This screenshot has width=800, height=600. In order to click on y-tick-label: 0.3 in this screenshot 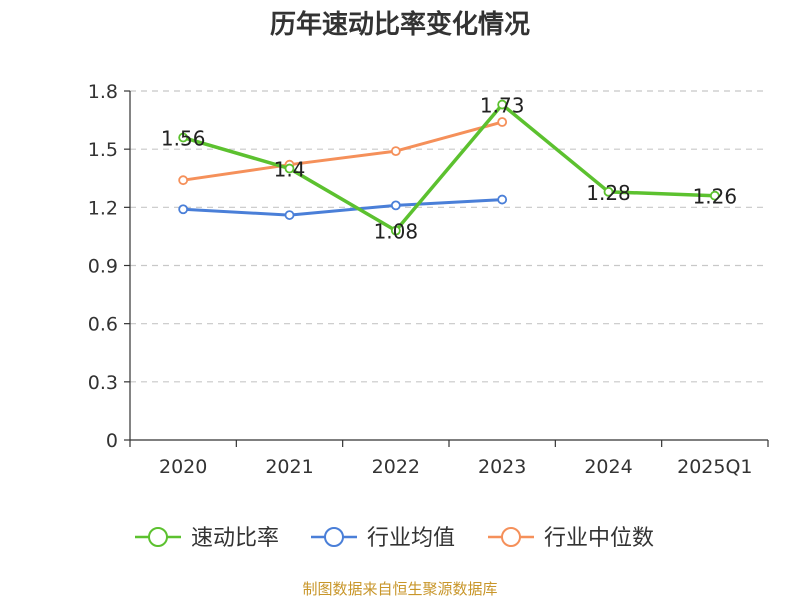, I will do `click(103, 383)`.